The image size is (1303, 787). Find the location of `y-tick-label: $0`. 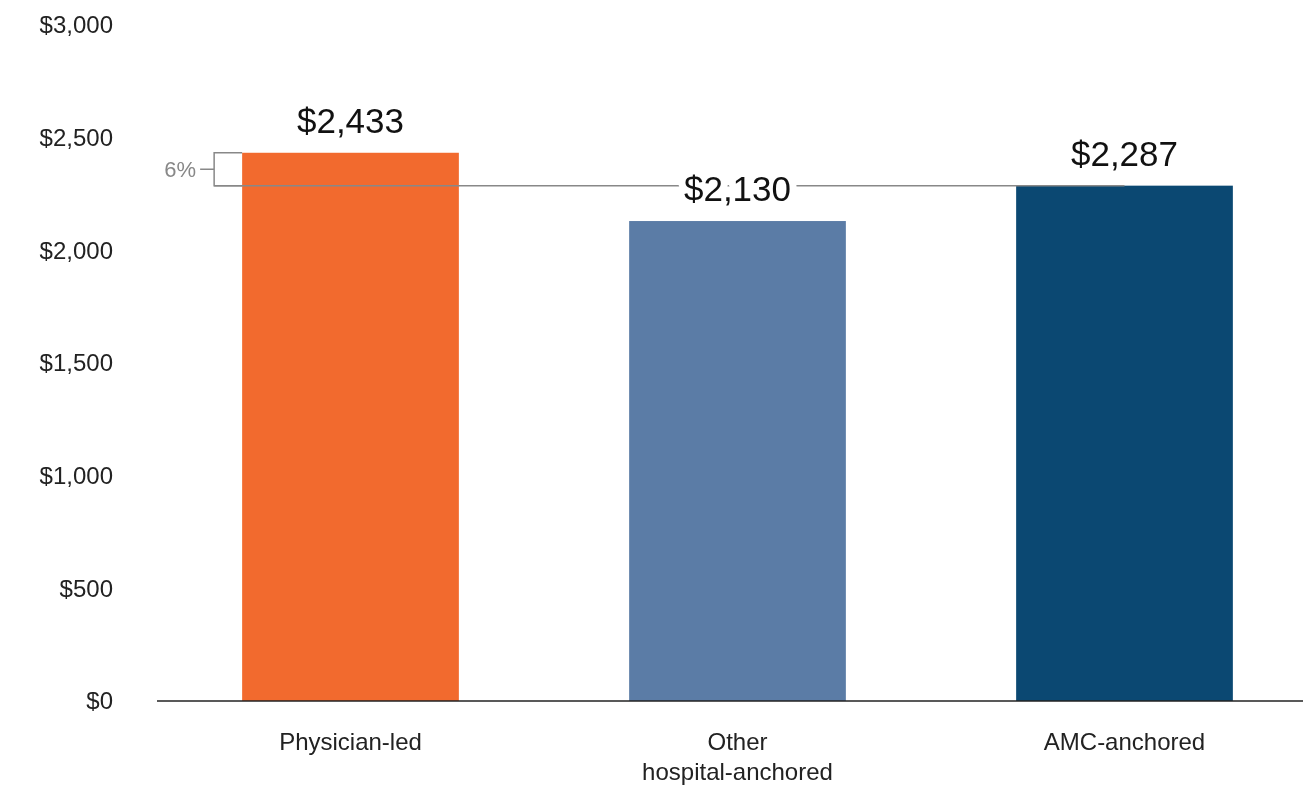

y-tick-label: $0 is located at coordinates (99, 701).